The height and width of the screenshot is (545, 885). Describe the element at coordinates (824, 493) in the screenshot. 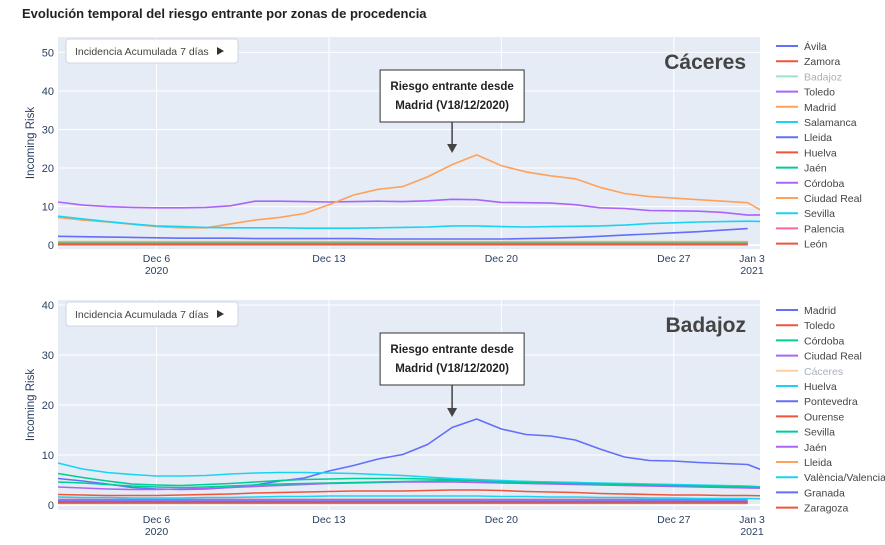

I see `legend-label: Granada` at that location.